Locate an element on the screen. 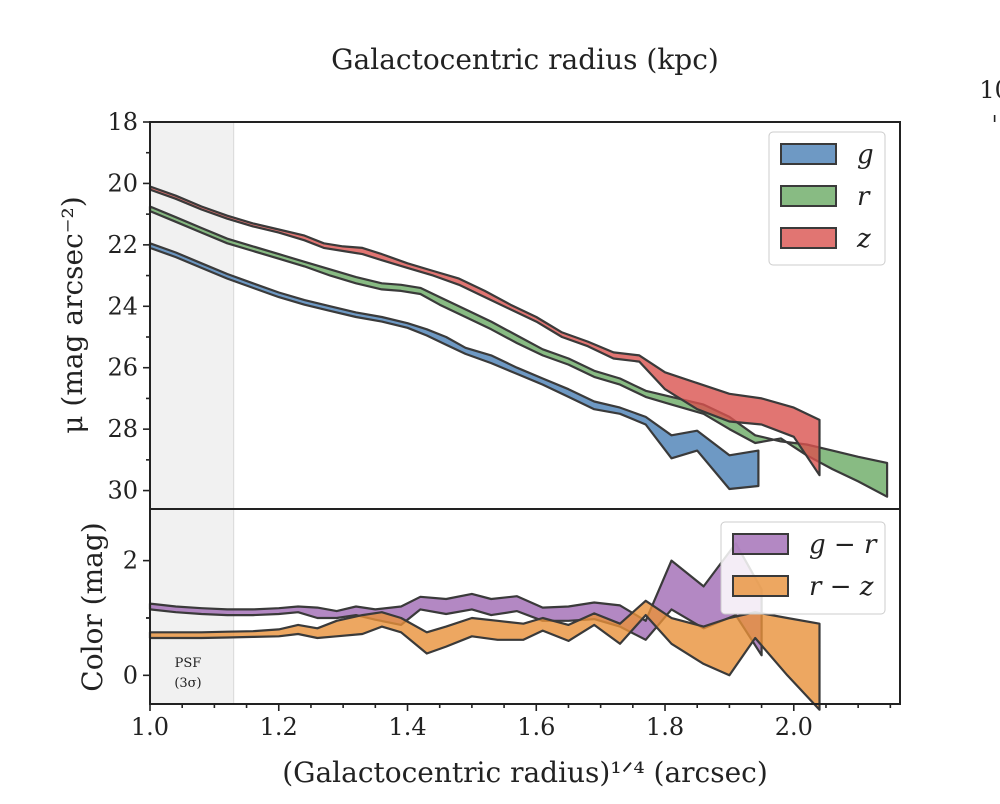 This screenshot has width=1000, height=804. psf-shaded-region-top is located at coordinates (192, 315).